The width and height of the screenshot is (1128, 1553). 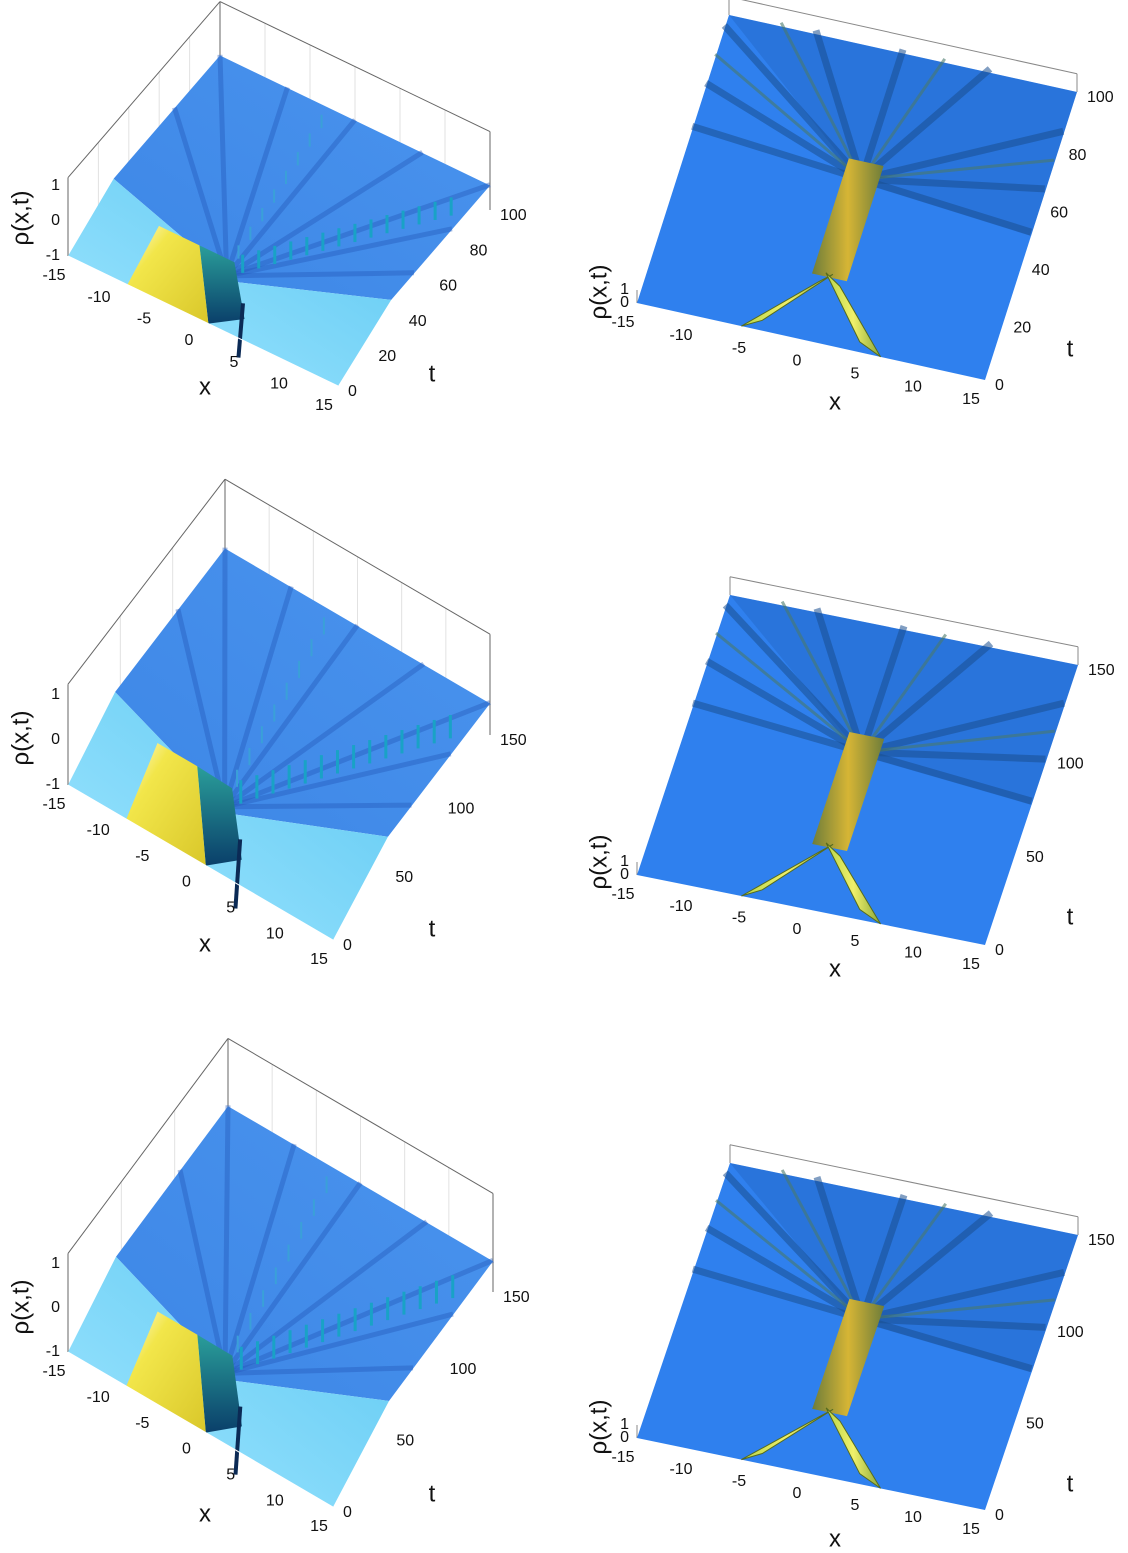 I want to click on t-tick-label: 40, so click(x=418, y=321).